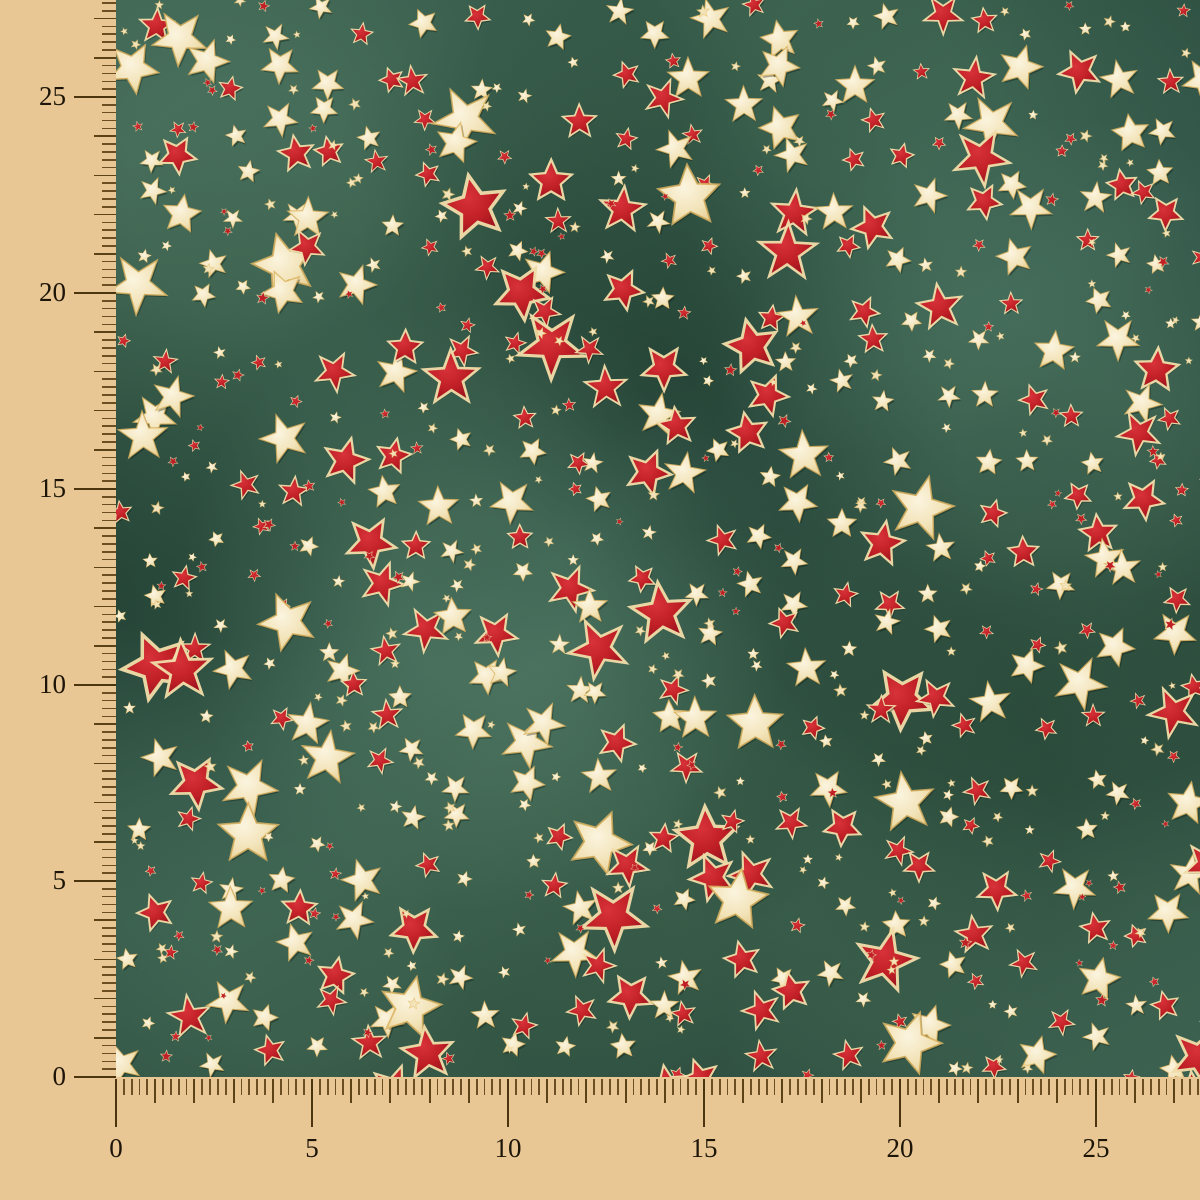 This screenshot has height=1200, width=1200. What do you see at coordinates (704, 1148) in the screenshot?
I see `hruler-label: 15` at bounding box center [704, 1148].